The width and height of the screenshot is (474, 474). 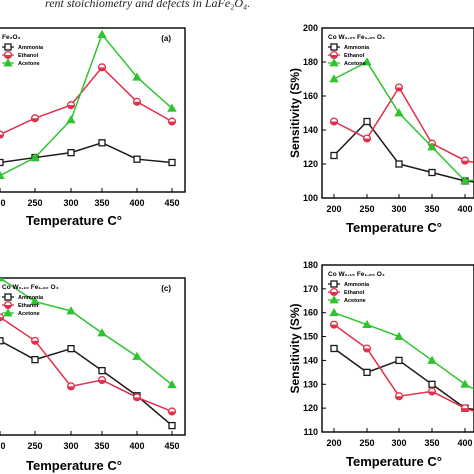 What do you see at coordinates (171, 203) in the screenshot?
I see `x-tick-label: 450` at bounding box center [171, 203].